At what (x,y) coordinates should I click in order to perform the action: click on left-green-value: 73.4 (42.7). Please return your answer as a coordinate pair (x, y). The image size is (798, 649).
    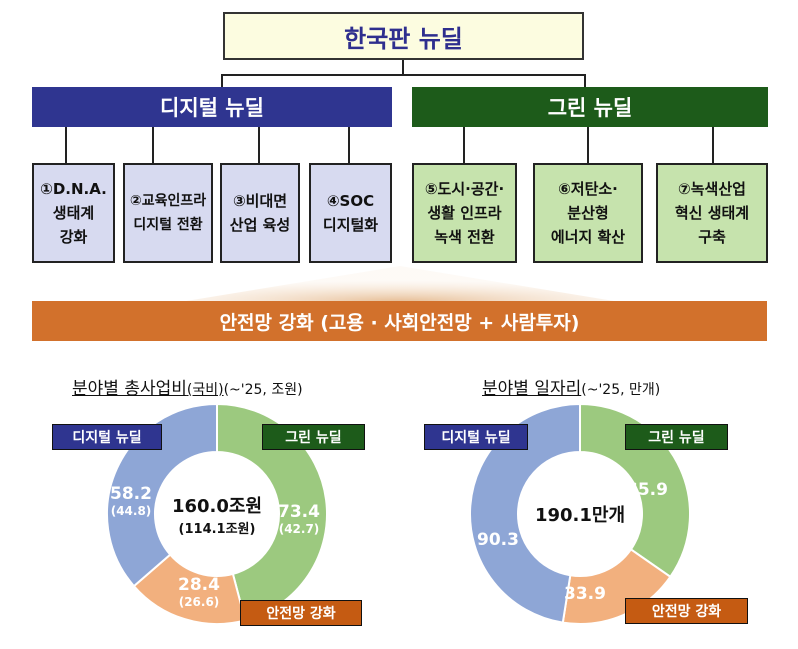
    Looking at the image, I should click on (299, 519).